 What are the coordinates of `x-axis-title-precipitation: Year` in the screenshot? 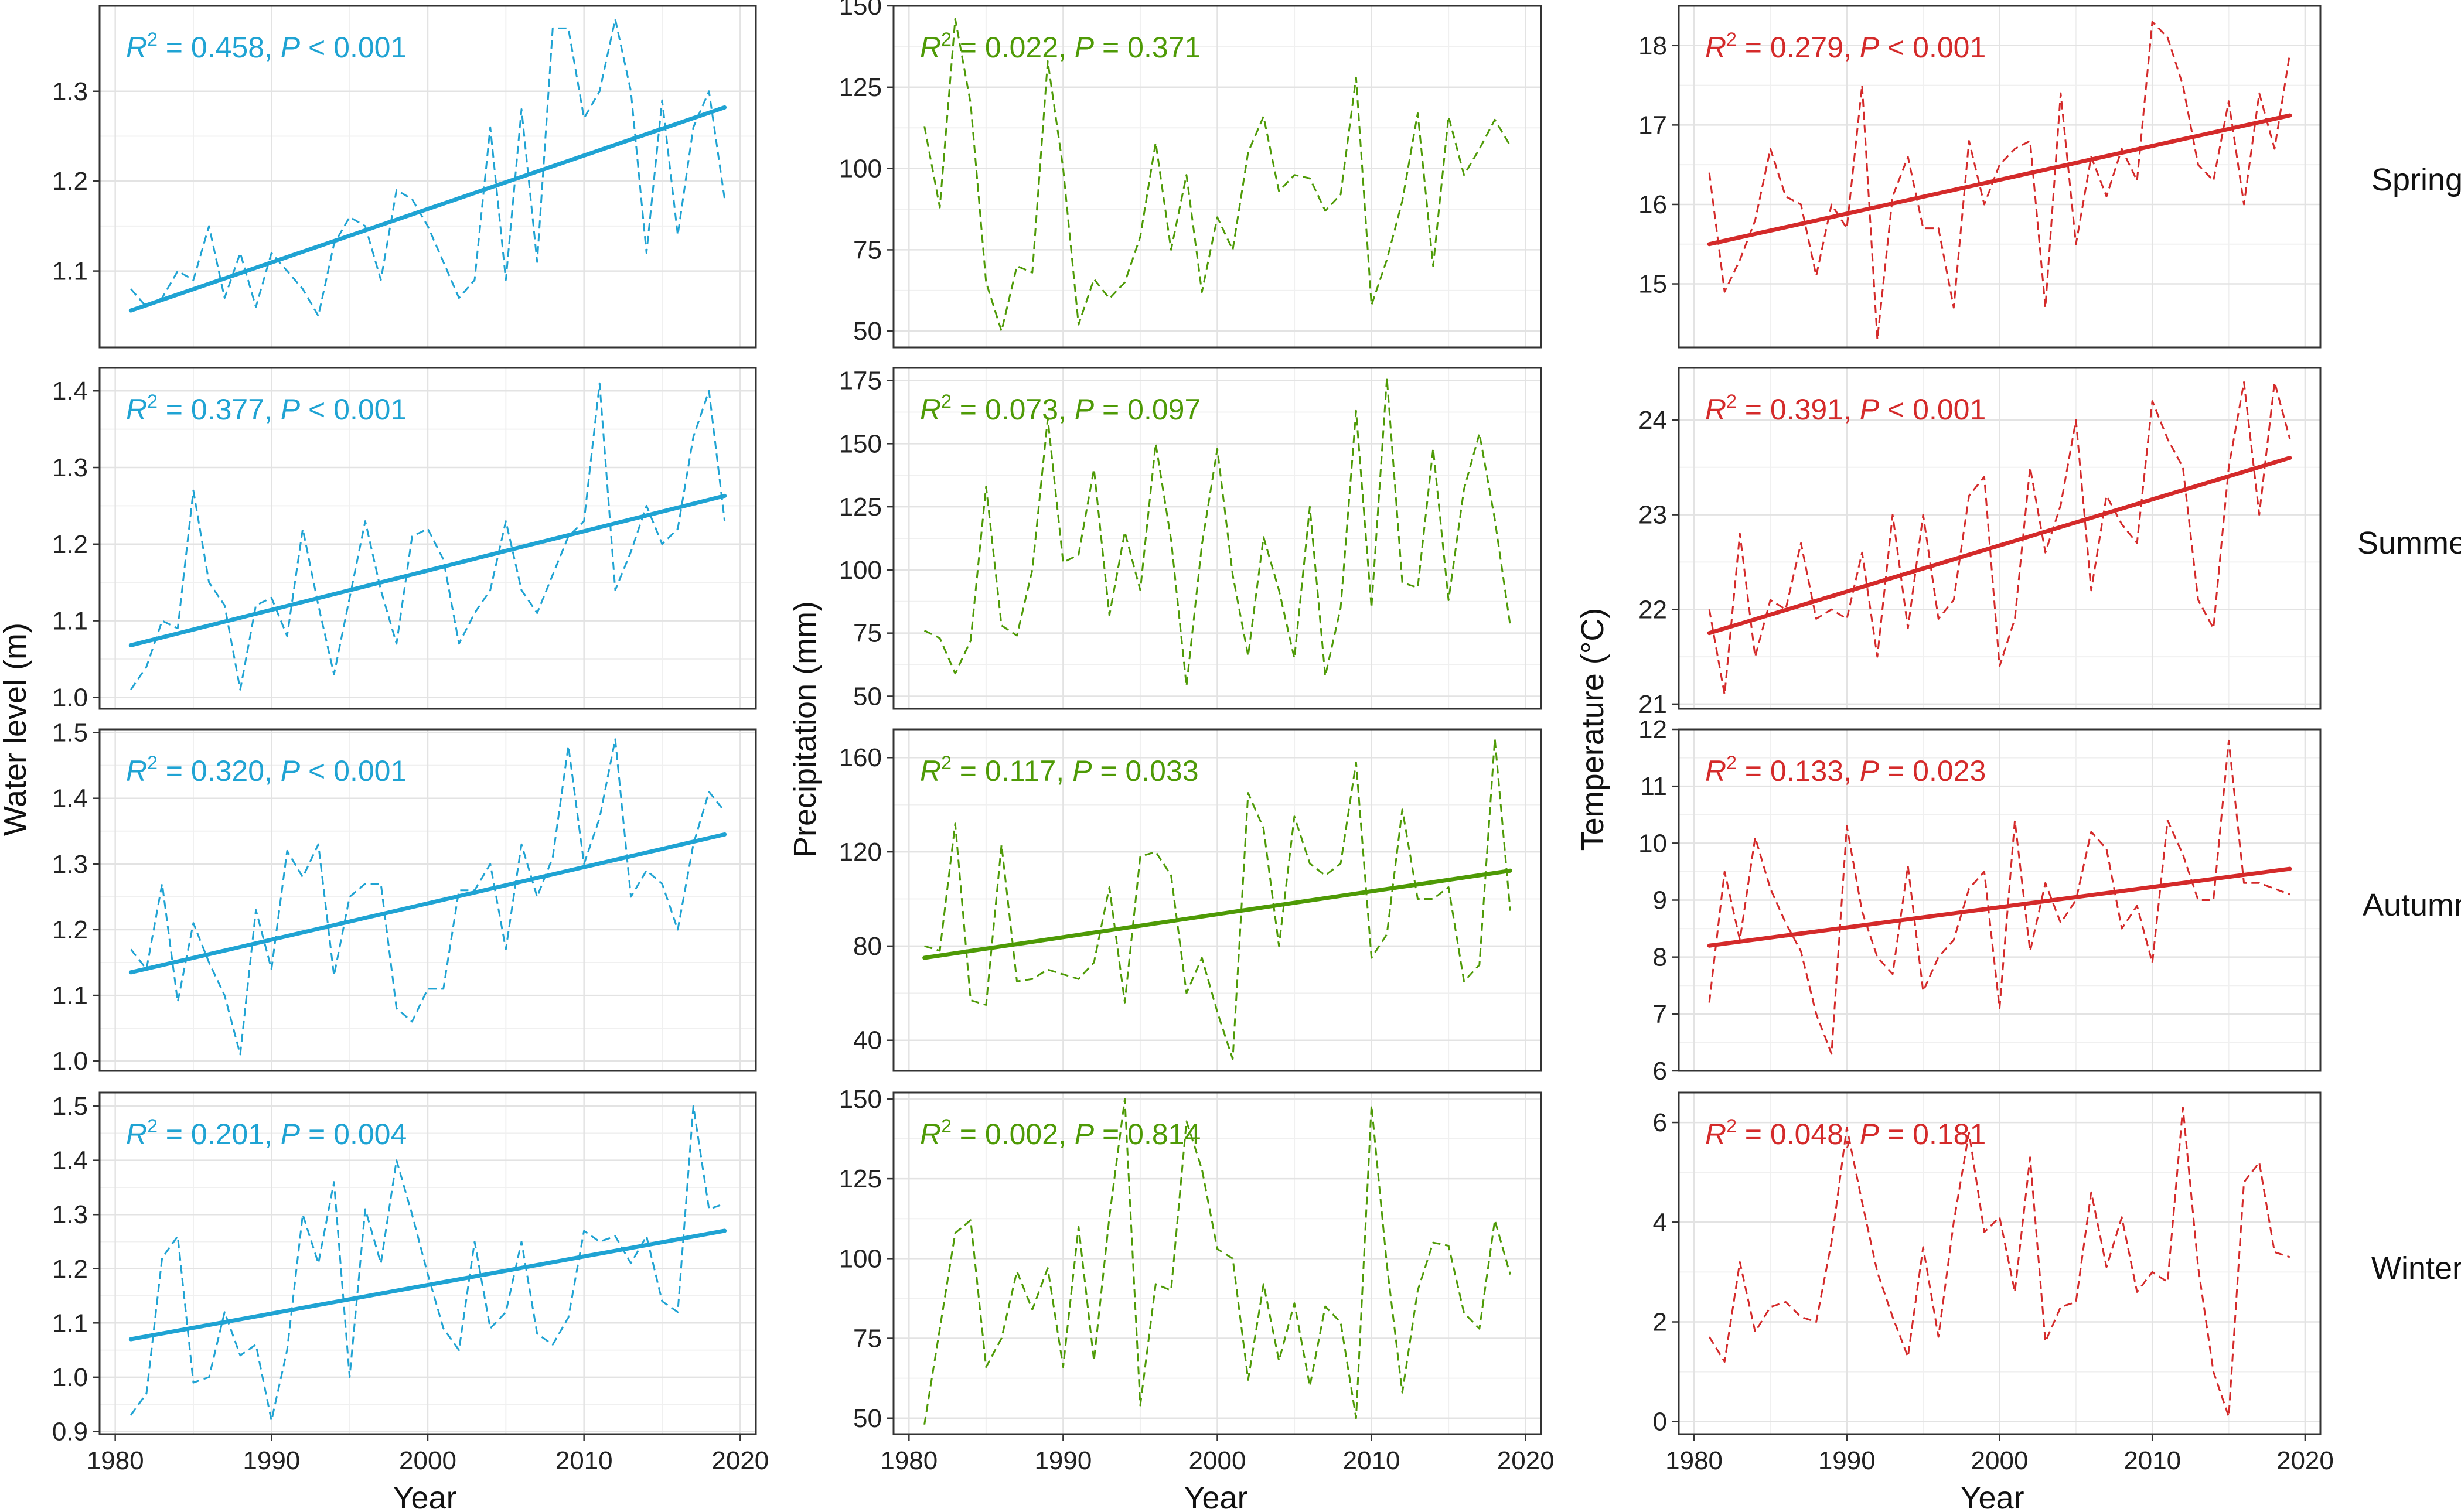 It's located at (1216, 1496).